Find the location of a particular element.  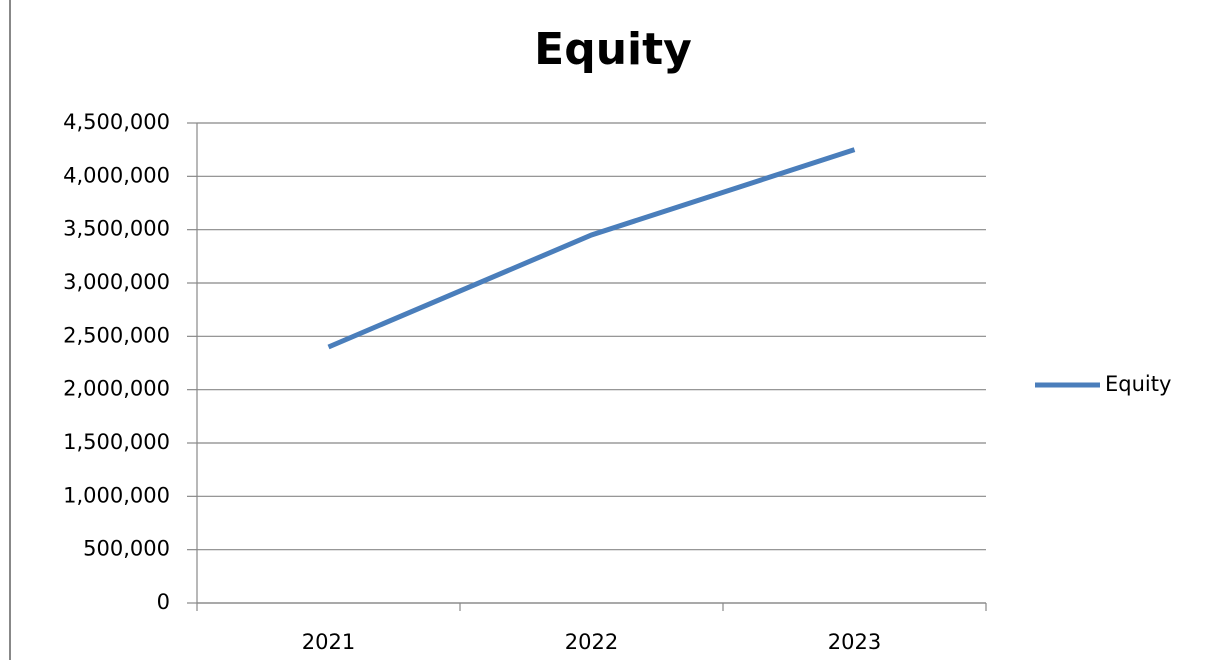

y-tick-label: 3,000,000 is located at coordinates (116, 282).